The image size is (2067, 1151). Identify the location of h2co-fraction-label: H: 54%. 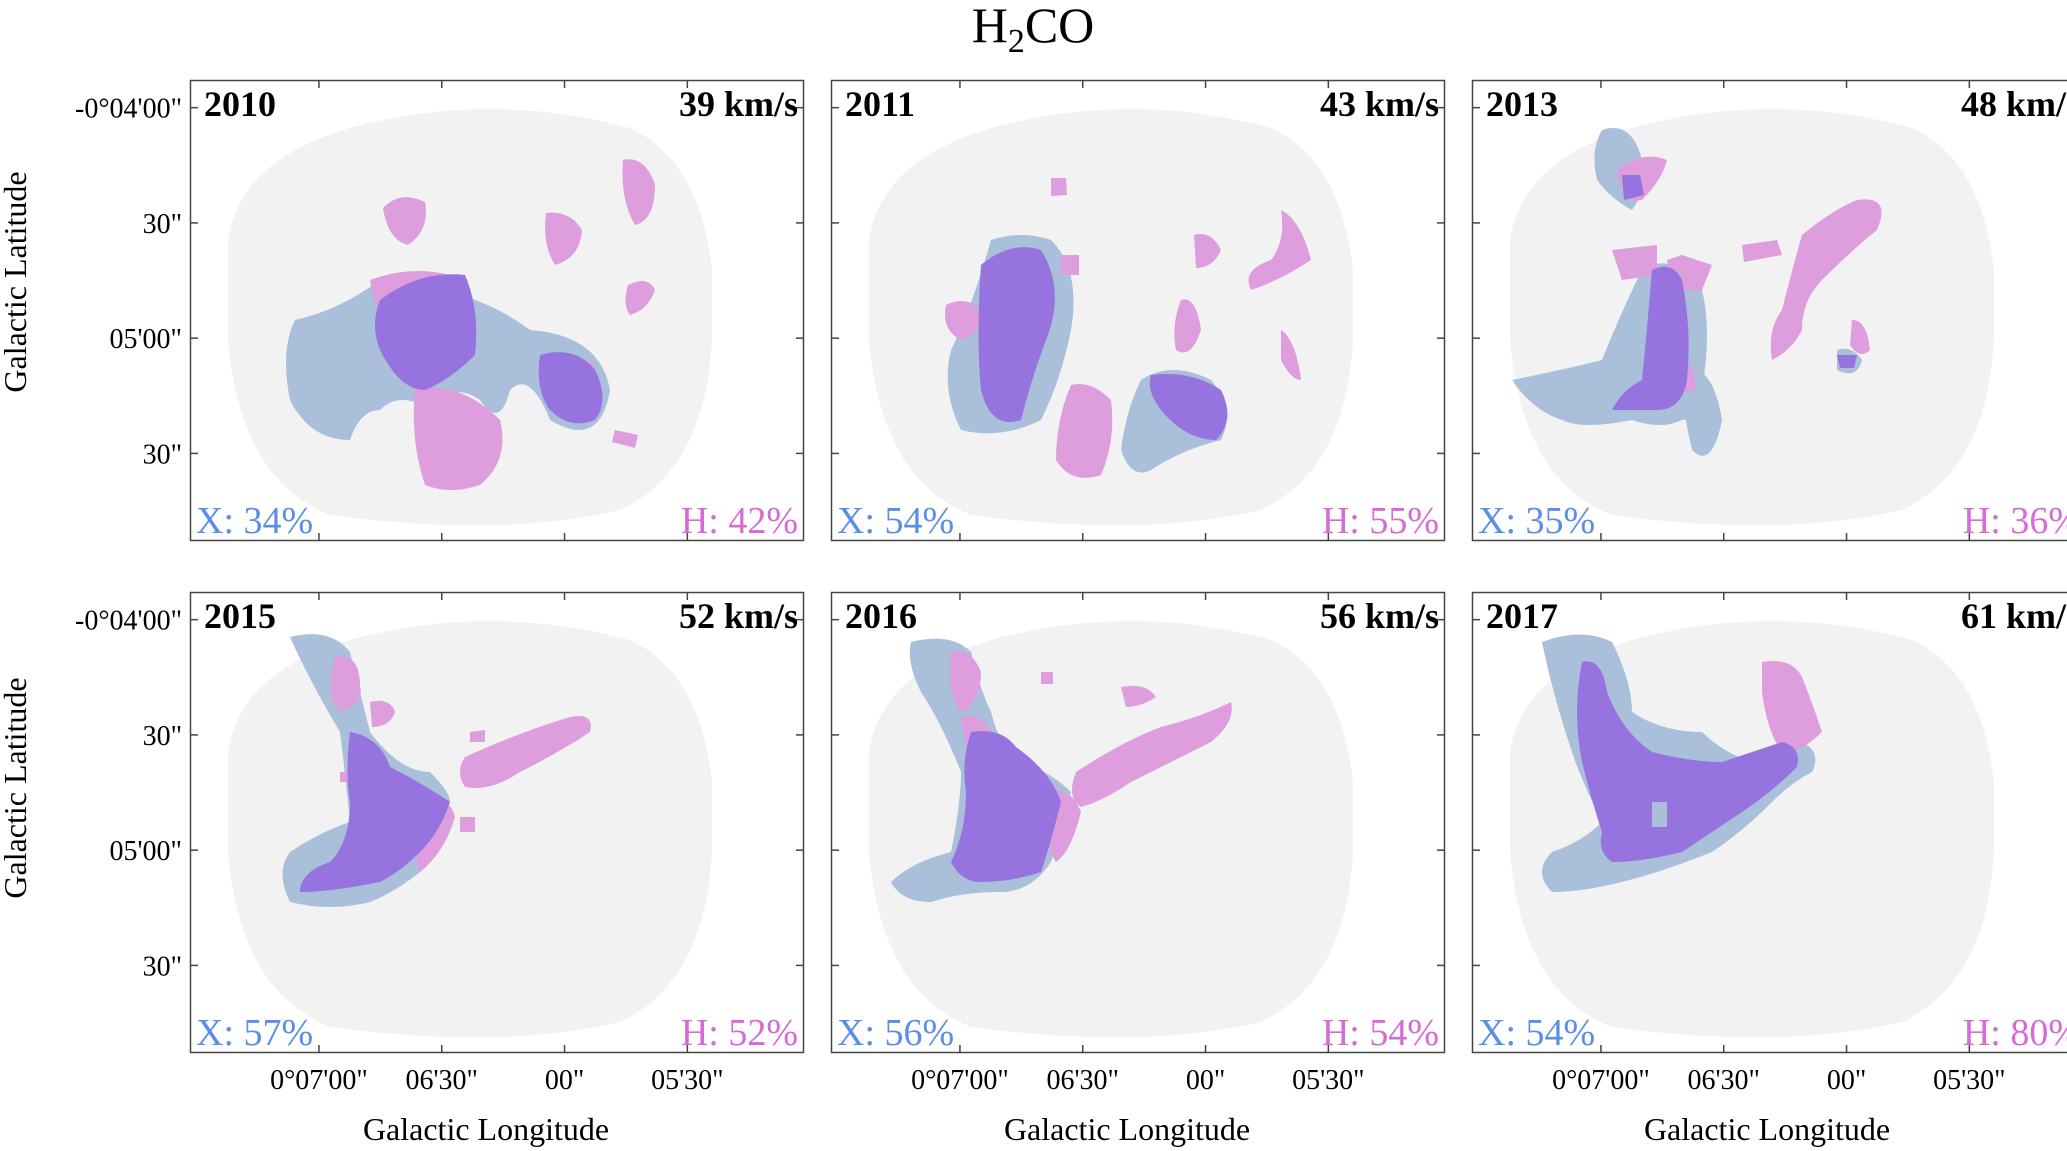
(1380, 1033).